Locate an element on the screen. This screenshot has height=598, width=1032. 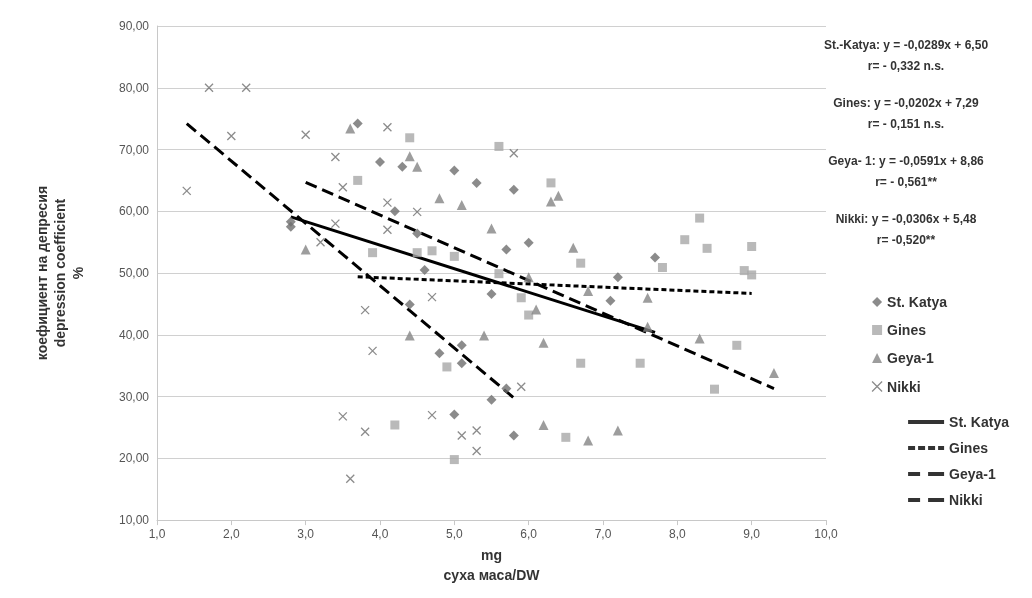
y-tick-label: 50,00 is located at coordinates (134, 273).